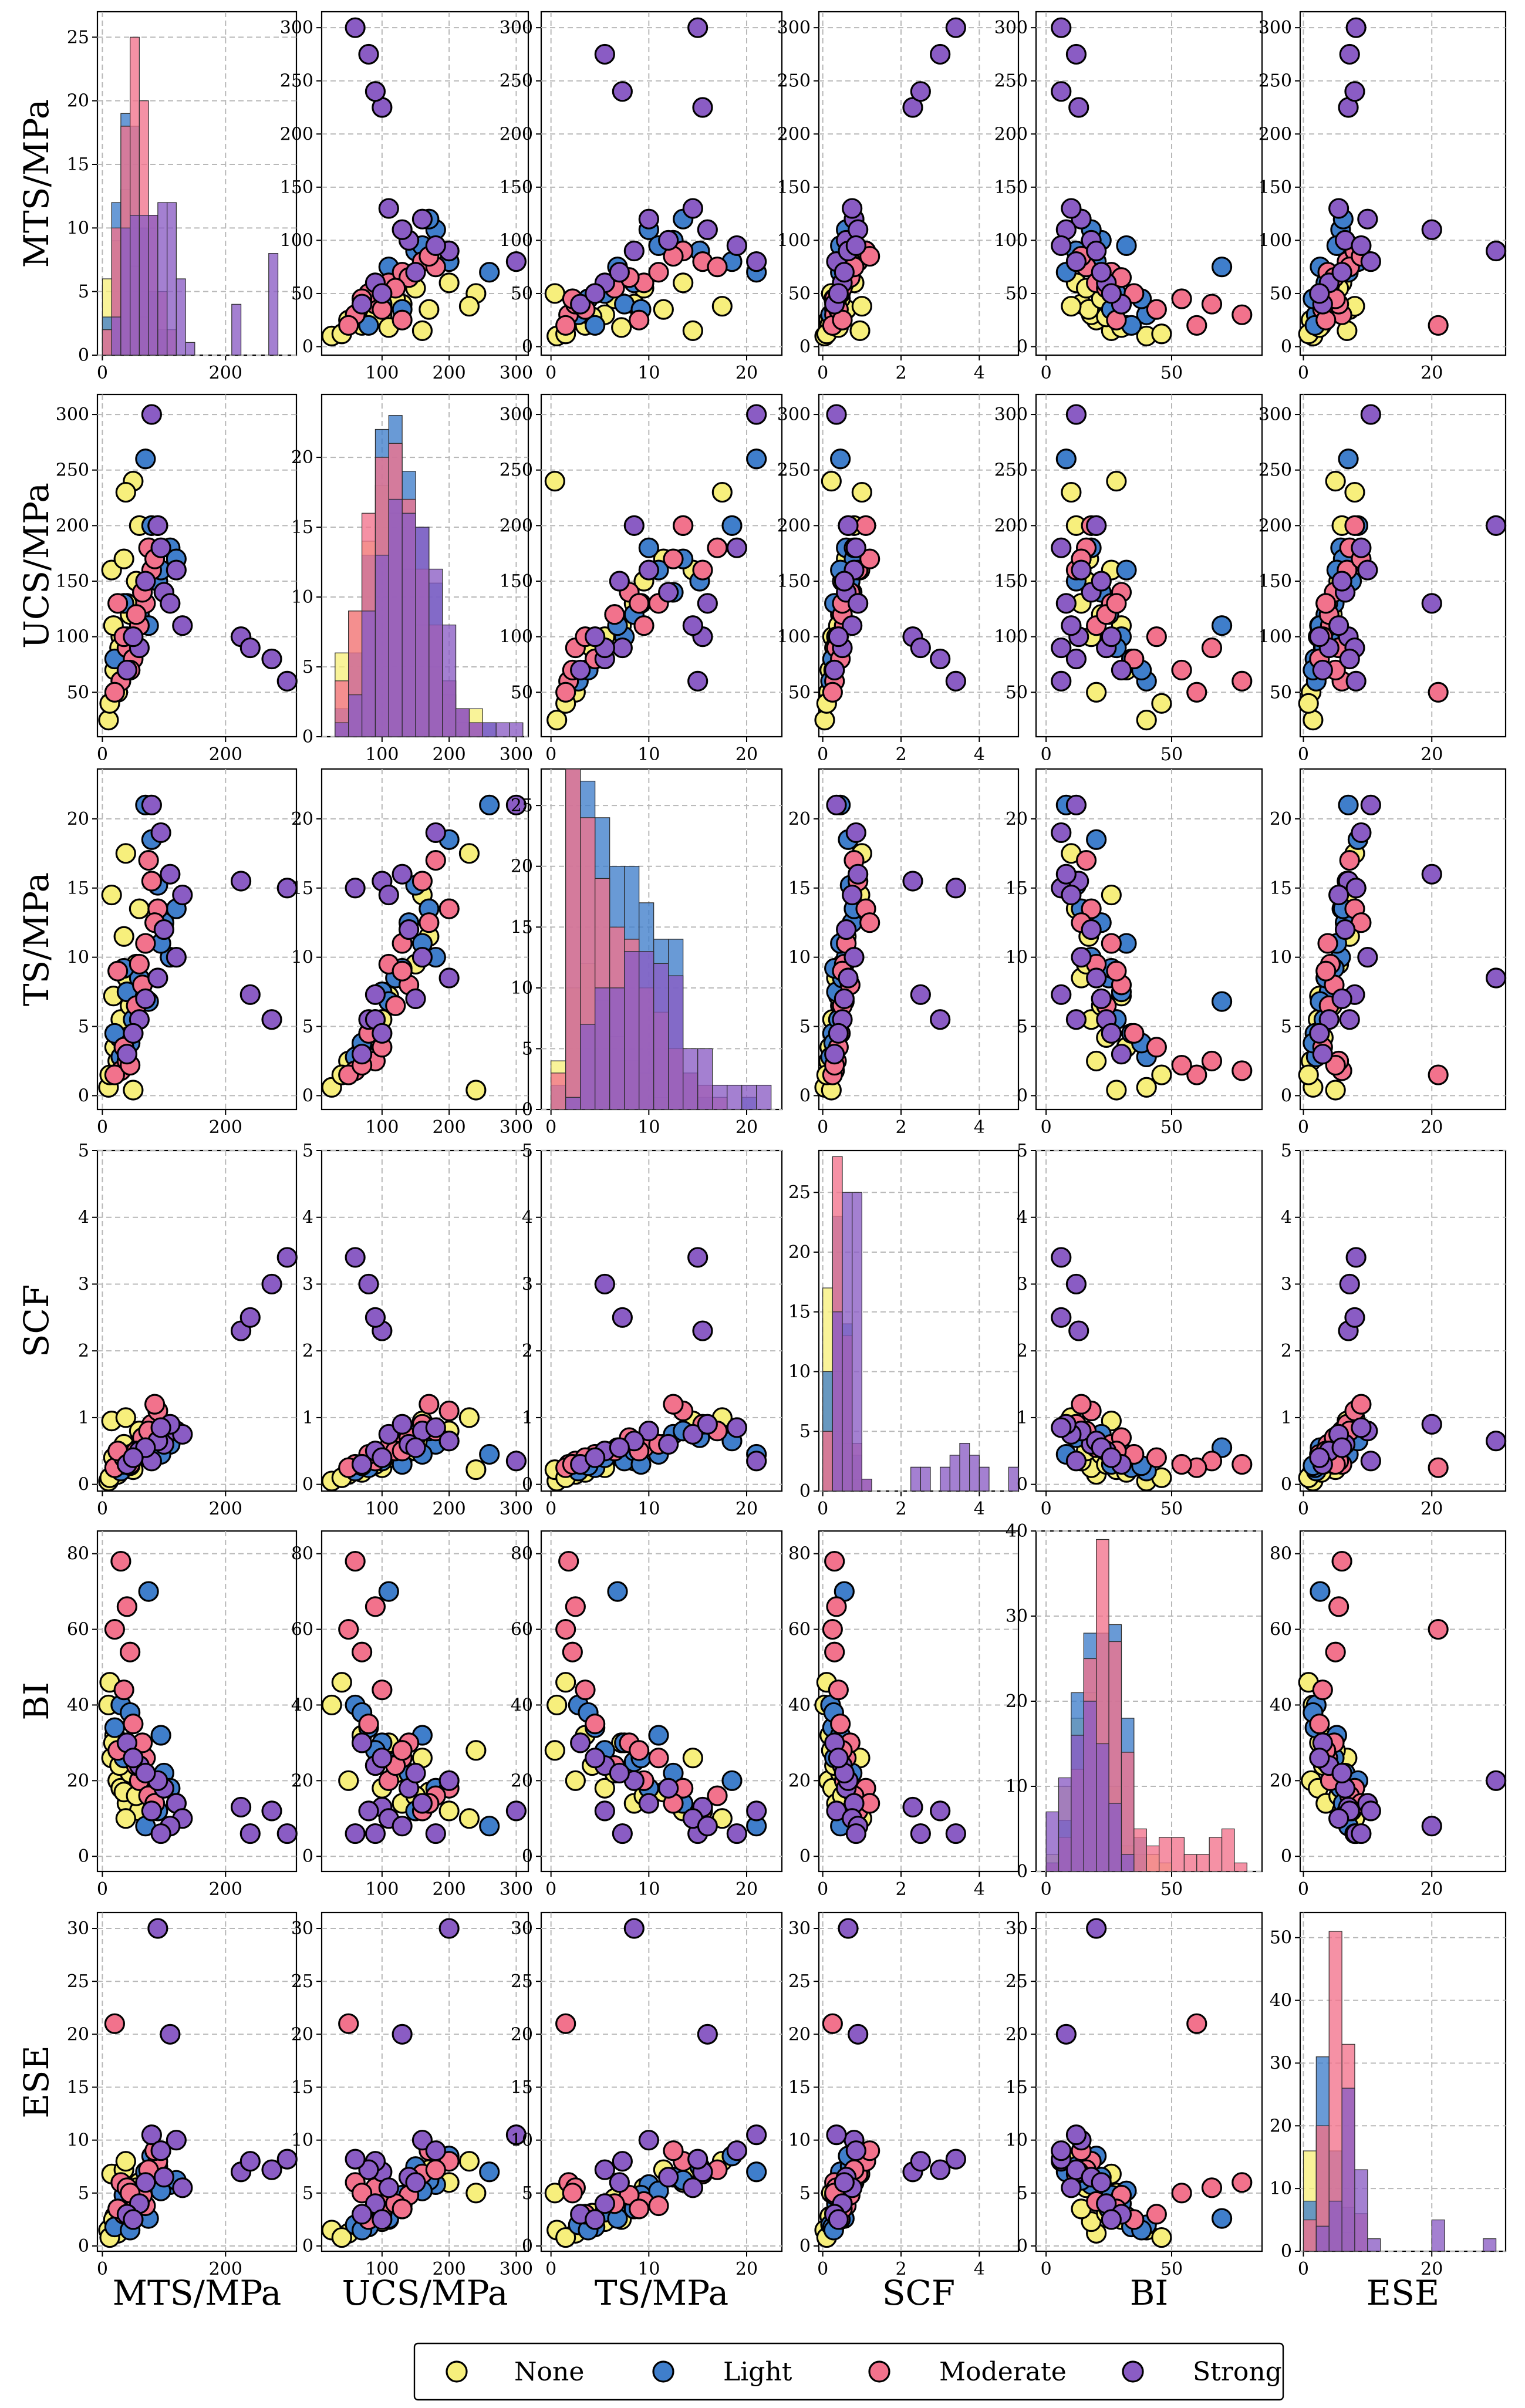  I want to click on y-tick-label: 25, so click(78, 1981).